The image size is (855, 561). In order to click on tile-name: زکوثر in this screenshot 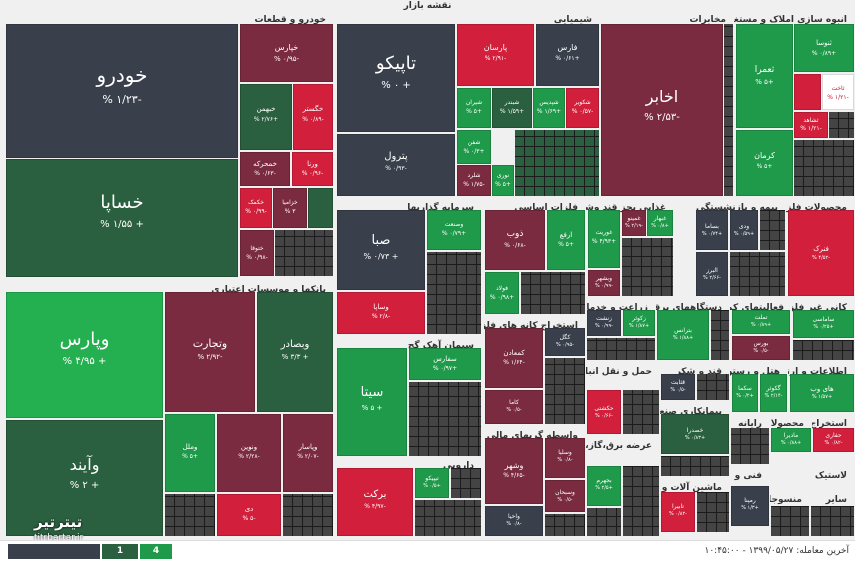, I will do `click(639, 318)`.